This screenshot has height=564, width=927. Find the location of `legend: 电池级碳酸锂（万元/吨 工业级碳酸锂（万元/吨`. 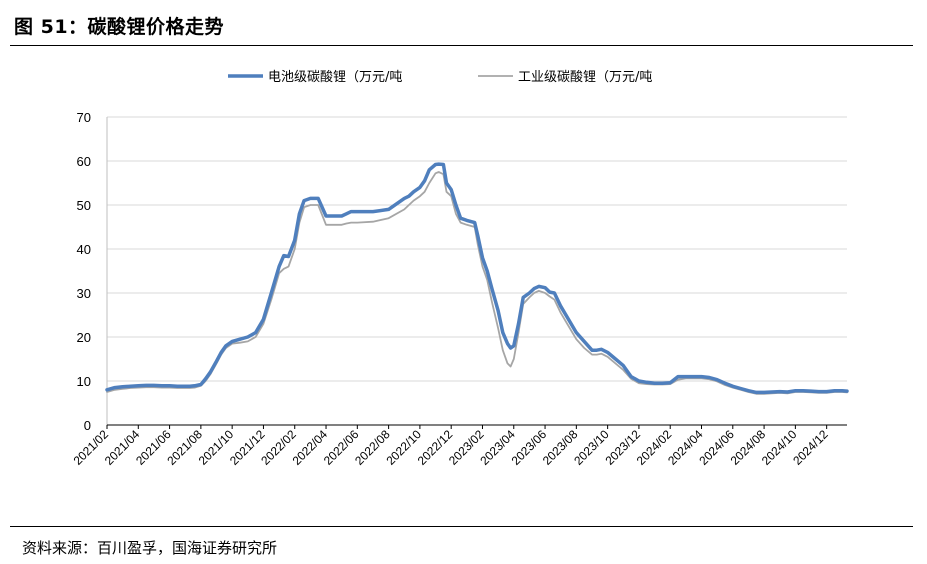

legend: 电池级碳酸锂（万元/吨 工业级碳酸锂（万元/吨 is located at coordinates (440, 77).